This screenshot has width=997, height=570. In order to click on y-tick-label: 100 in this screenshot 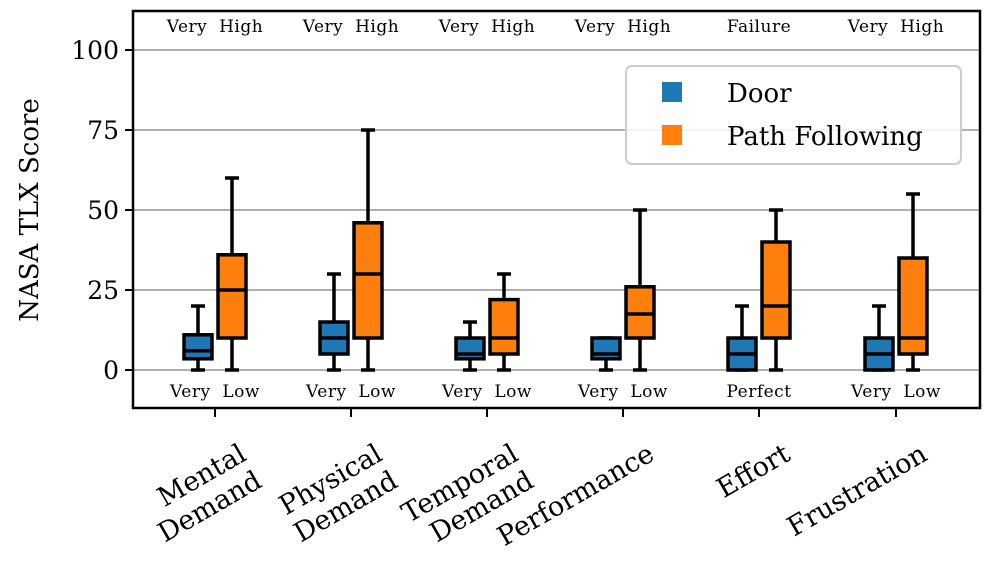, I will do `click(95, 50)`.